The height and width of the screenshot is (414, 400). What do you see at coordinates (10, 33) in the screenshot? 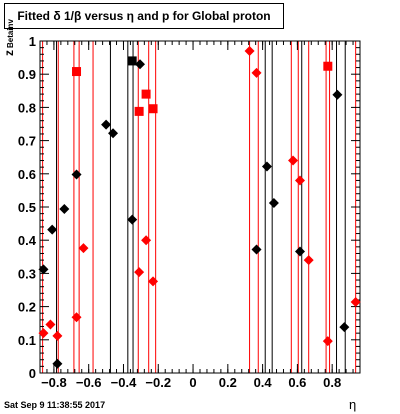
I see `y-axis-label-subscript: Betainv` at bounding box center [10, 33].